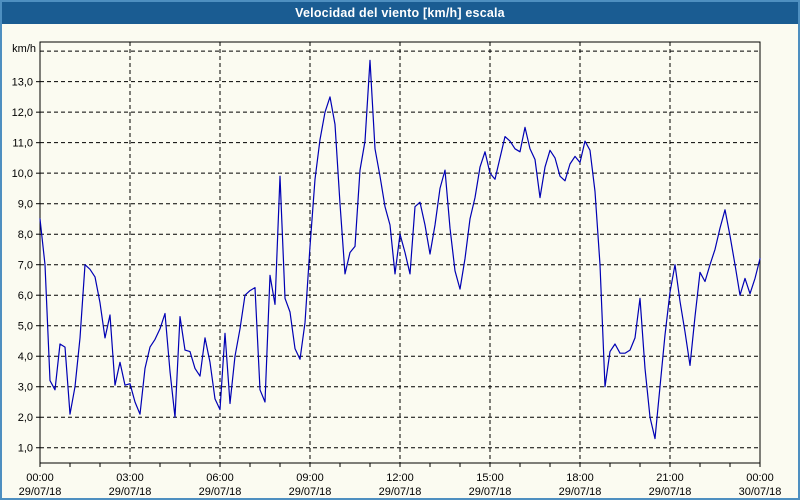 The height and width of the screenshot is (500, 800). Describe the element at coordinates (25, 205) in the screenshot. I see `y-tick-label: 9,0` at that location.